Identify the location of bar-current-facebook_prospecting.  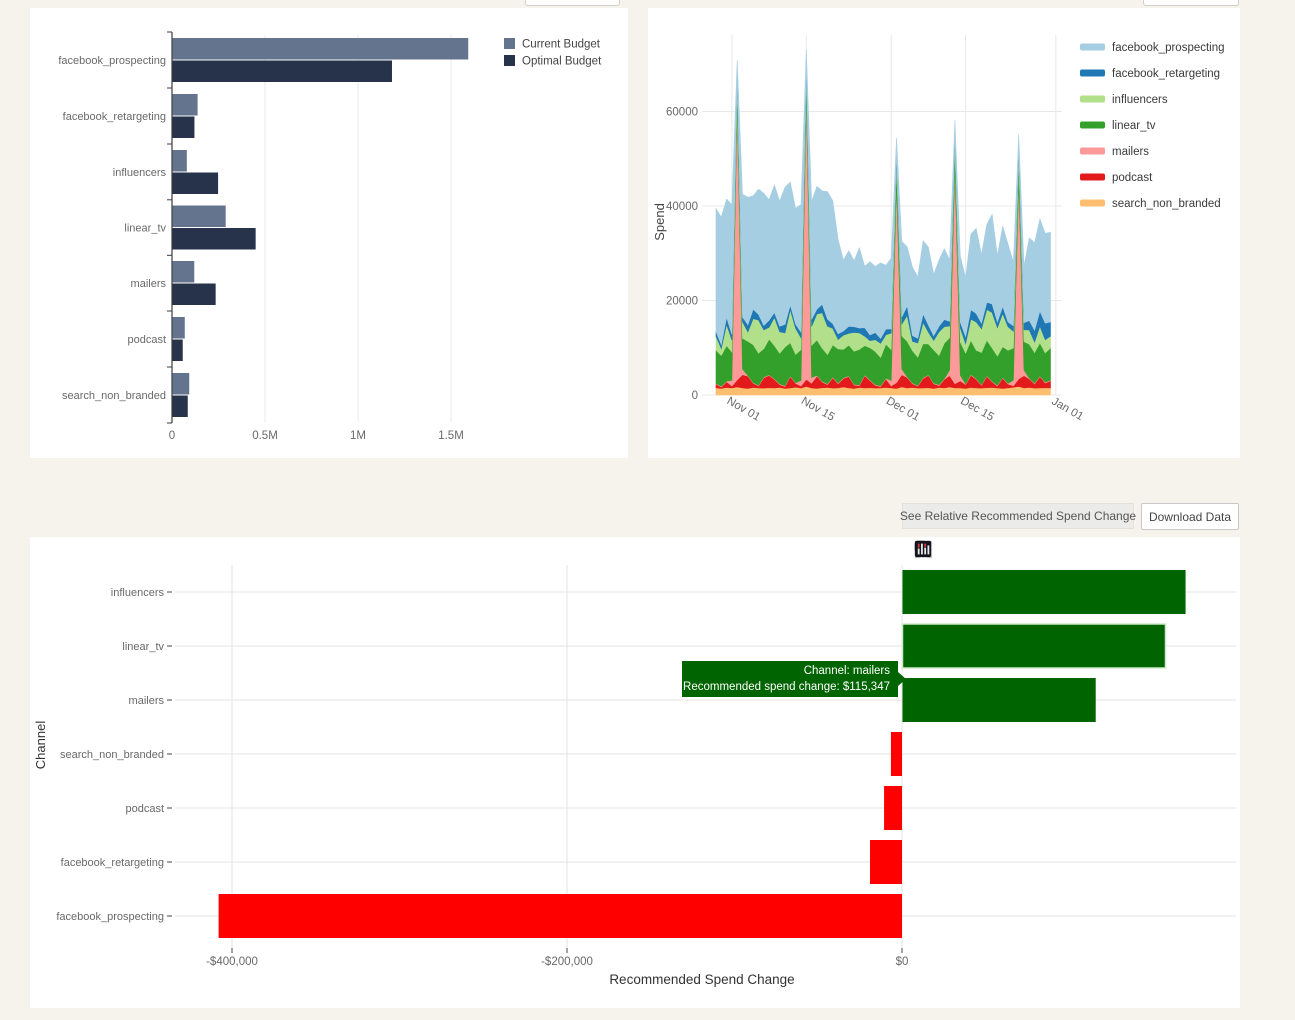
(320, 49).